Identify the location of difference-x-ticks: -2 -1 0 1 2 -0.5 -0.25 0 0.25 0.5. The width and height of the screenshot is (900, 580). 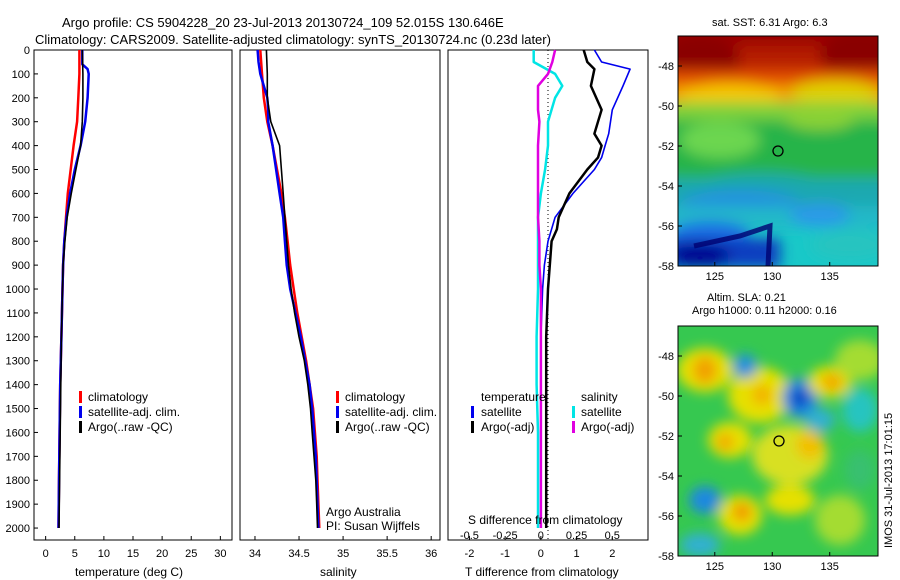
(540, 545).